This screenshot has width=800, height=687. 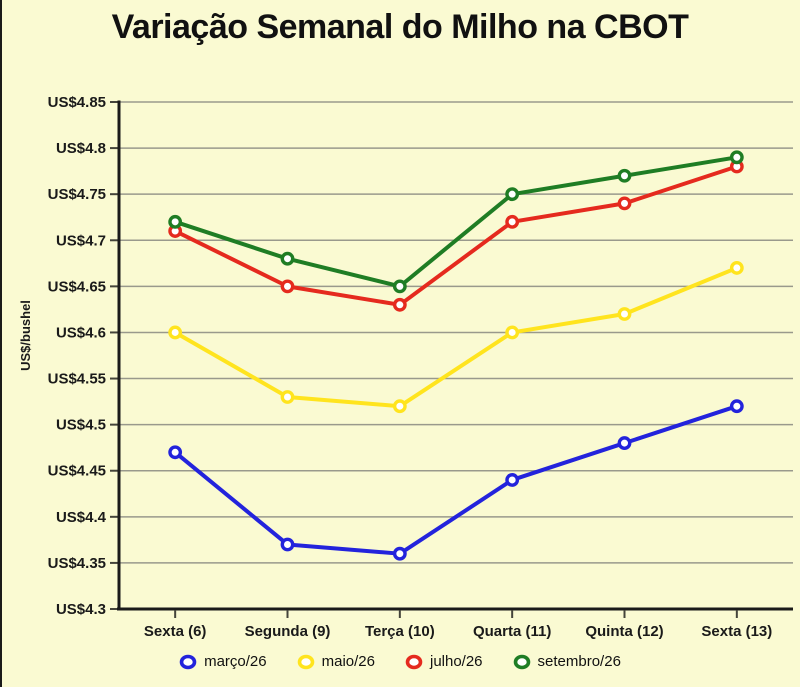 What do you see at coordinates (81, 148) in the screenshot?
I see `y-tick-label: US$4.8` at bounding box center [81, 148].